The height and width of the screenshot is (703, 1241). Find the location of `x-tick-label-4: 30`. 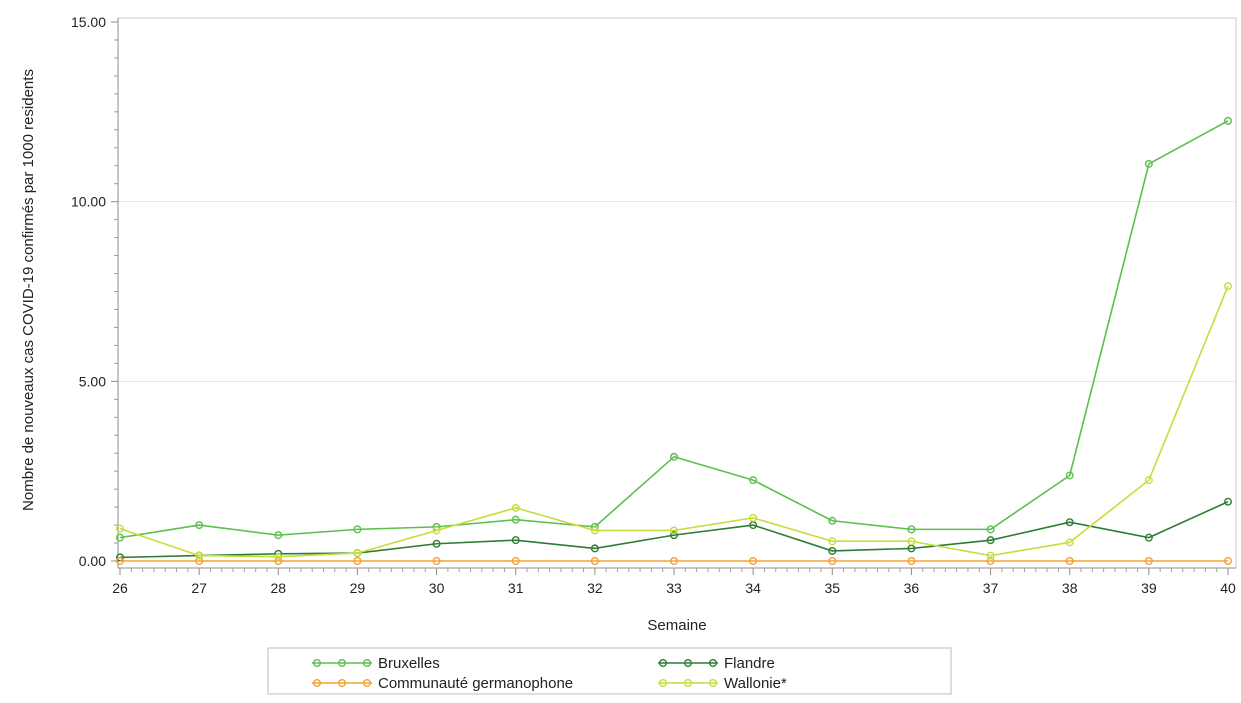

x-tick-label-4: 30 is located at coordinates (437, 588).